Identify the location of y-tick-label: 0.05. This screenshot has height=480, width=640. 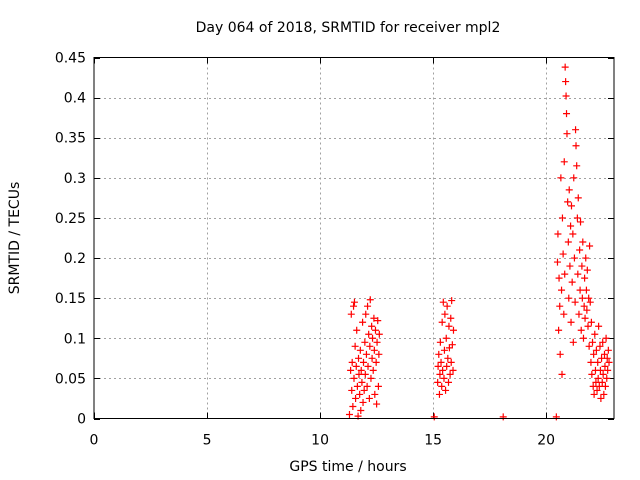
(70, 379).